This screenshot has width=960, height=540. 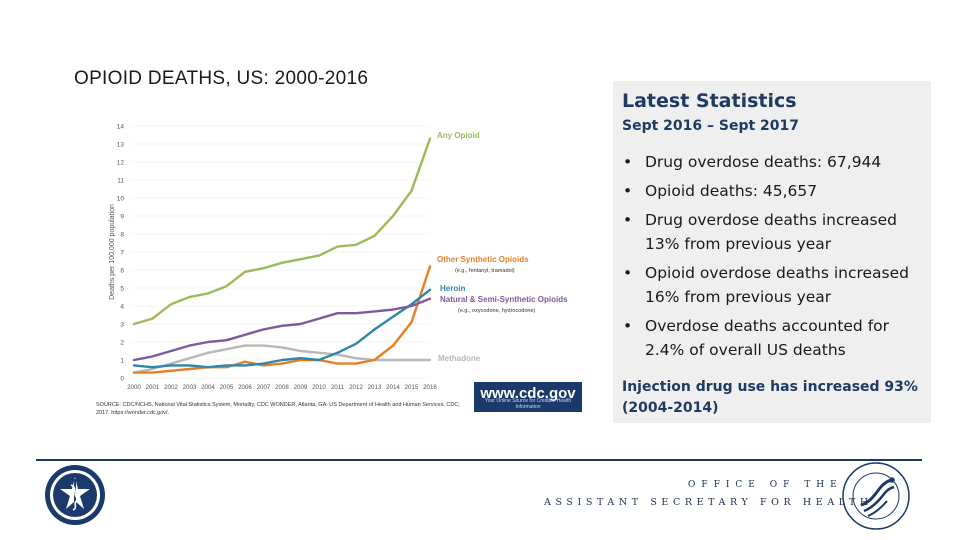 I want to click on legend-label: Natural & Semi-Synthetic Opioids, so click(x=504, y=299).